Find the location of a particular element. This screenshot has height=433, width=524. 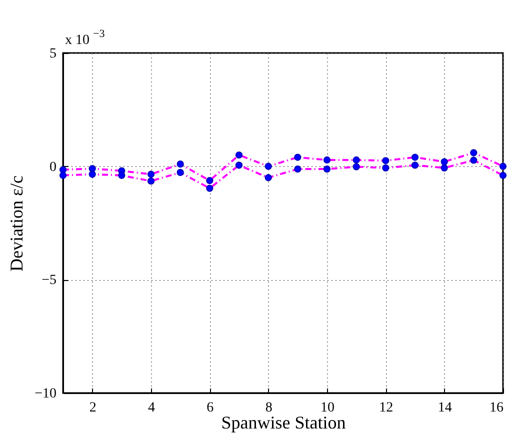

y-tick-label: −5 is located at coordinates (49, 280).